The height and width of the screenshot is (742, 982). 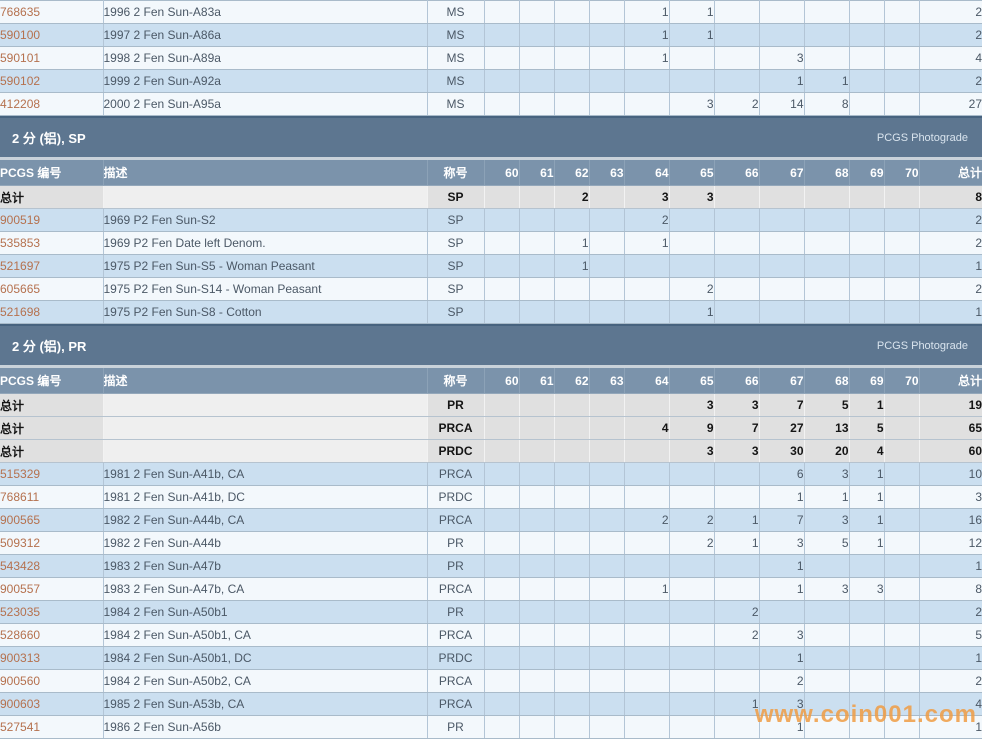 I want to click on pcgs-number-link: 412208, so click(x=20, y=104).